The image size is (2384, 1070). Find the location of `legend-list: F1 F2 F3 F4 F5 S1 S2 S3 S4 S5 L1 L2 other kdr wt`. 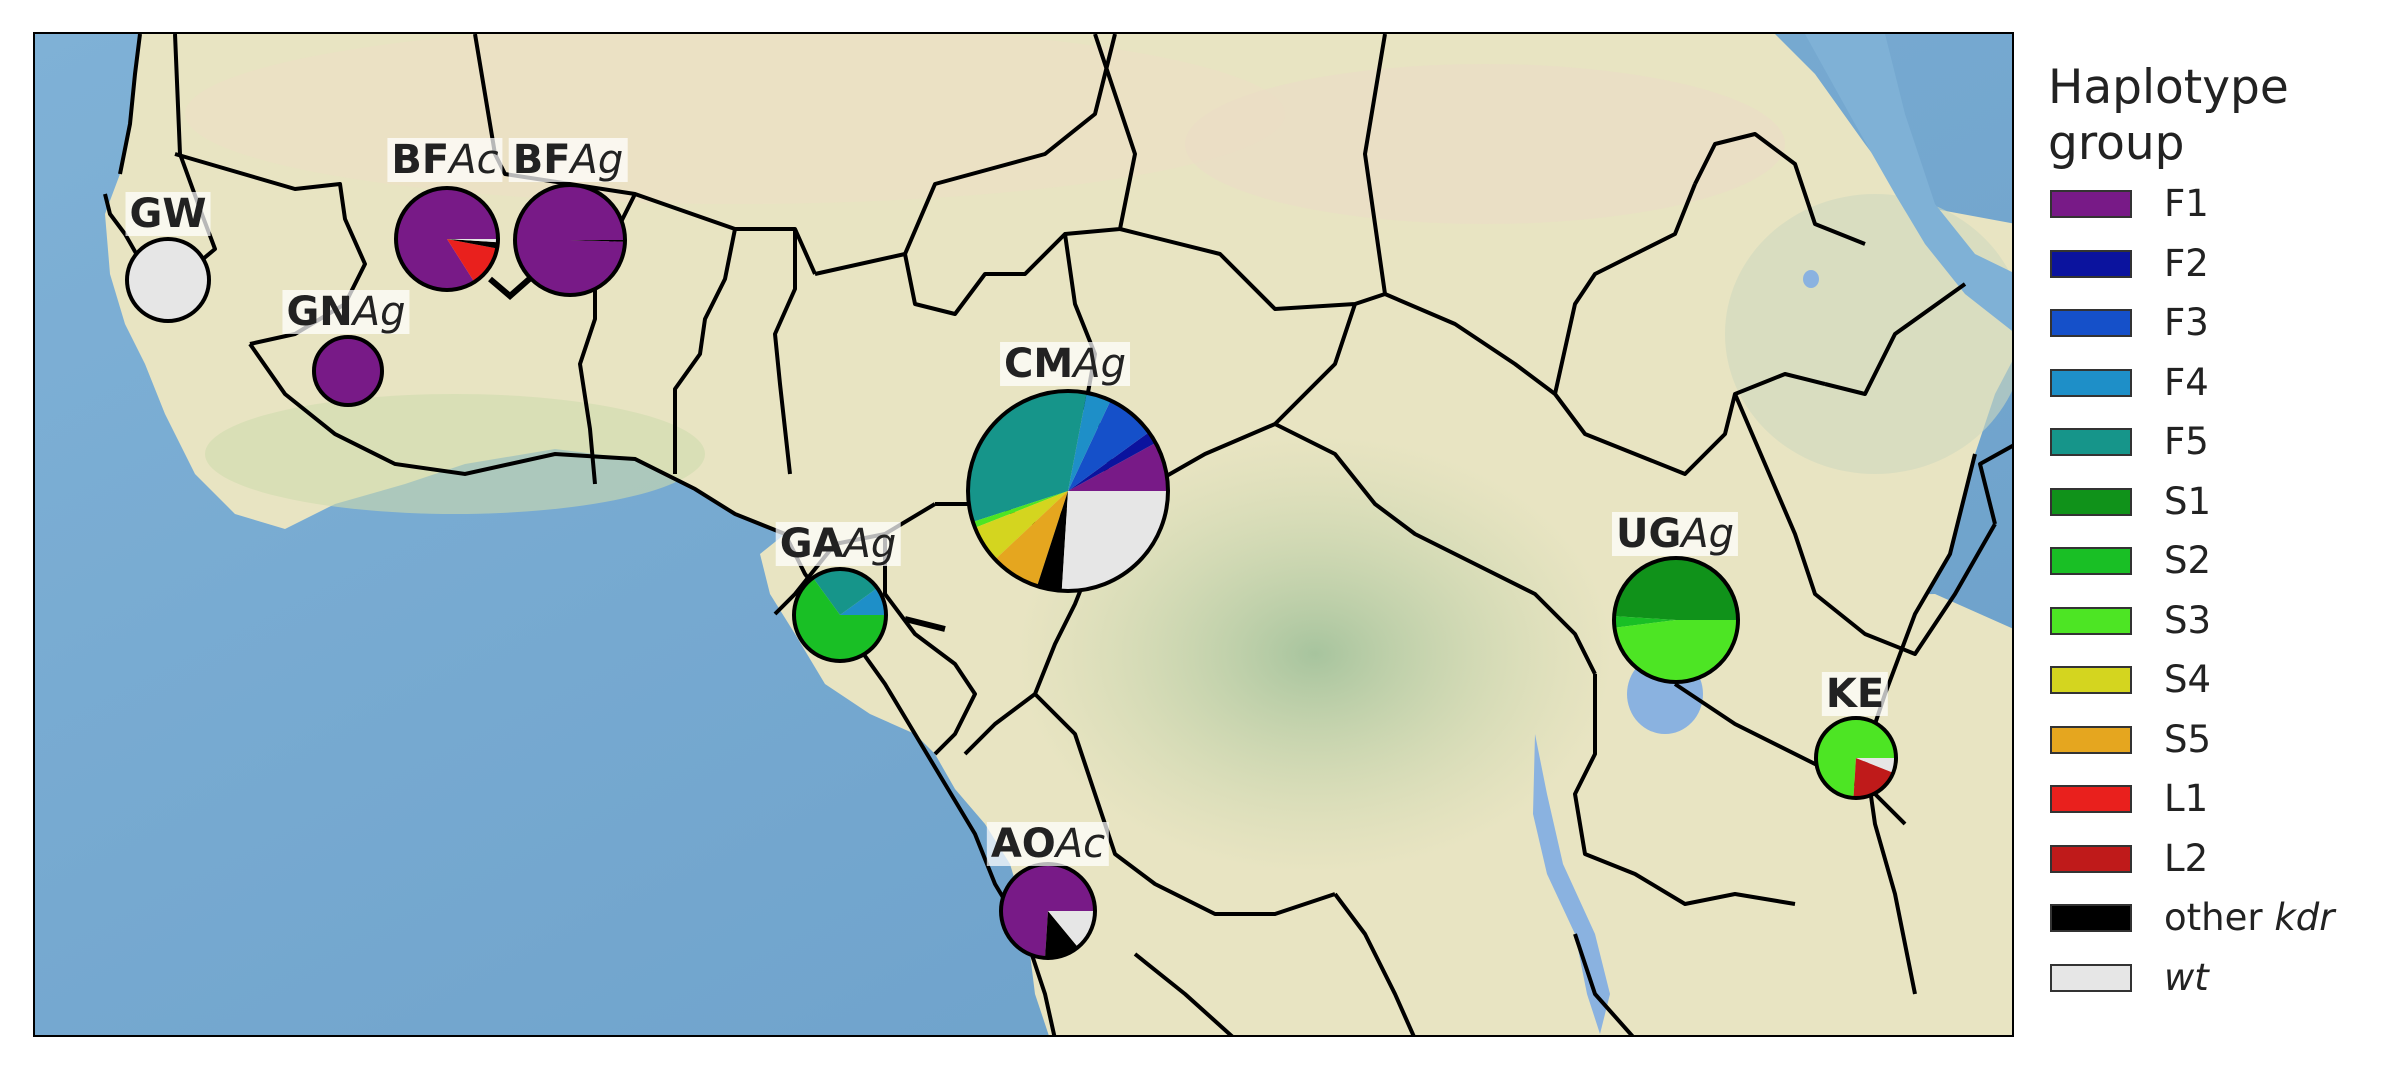

legend-list: F1 F2 F3 F4 F5 S1 S2 S3 S4 S5 L1 L2 other kdr wt is located at coordinates (2213, 600).